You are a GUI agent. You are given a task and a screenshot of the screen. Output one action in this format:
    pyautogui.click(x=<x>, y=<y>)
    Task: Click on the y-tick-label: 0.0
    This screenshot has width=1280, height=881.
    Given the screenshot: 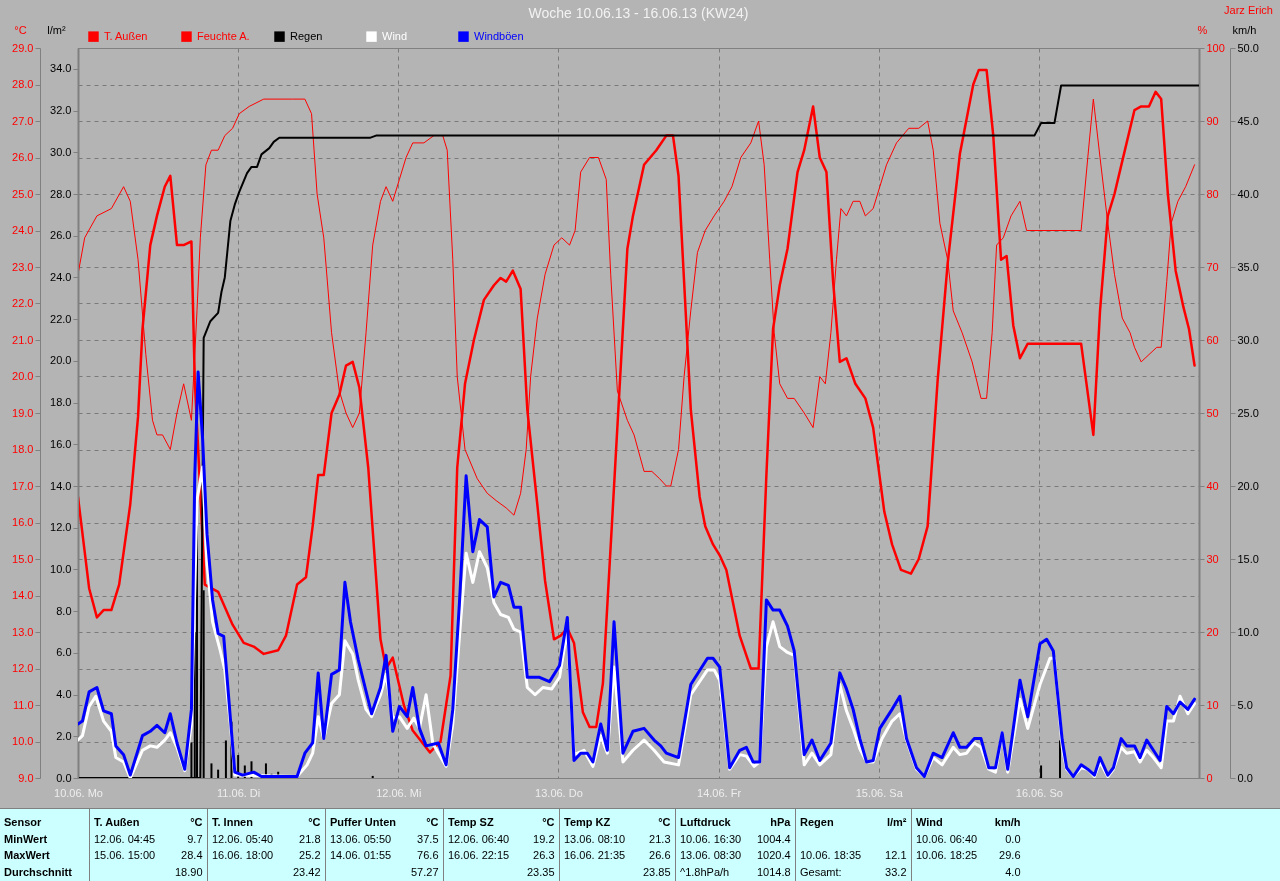 What is the action you would take?
    pyautogui.click(x=1245, y=777)
    